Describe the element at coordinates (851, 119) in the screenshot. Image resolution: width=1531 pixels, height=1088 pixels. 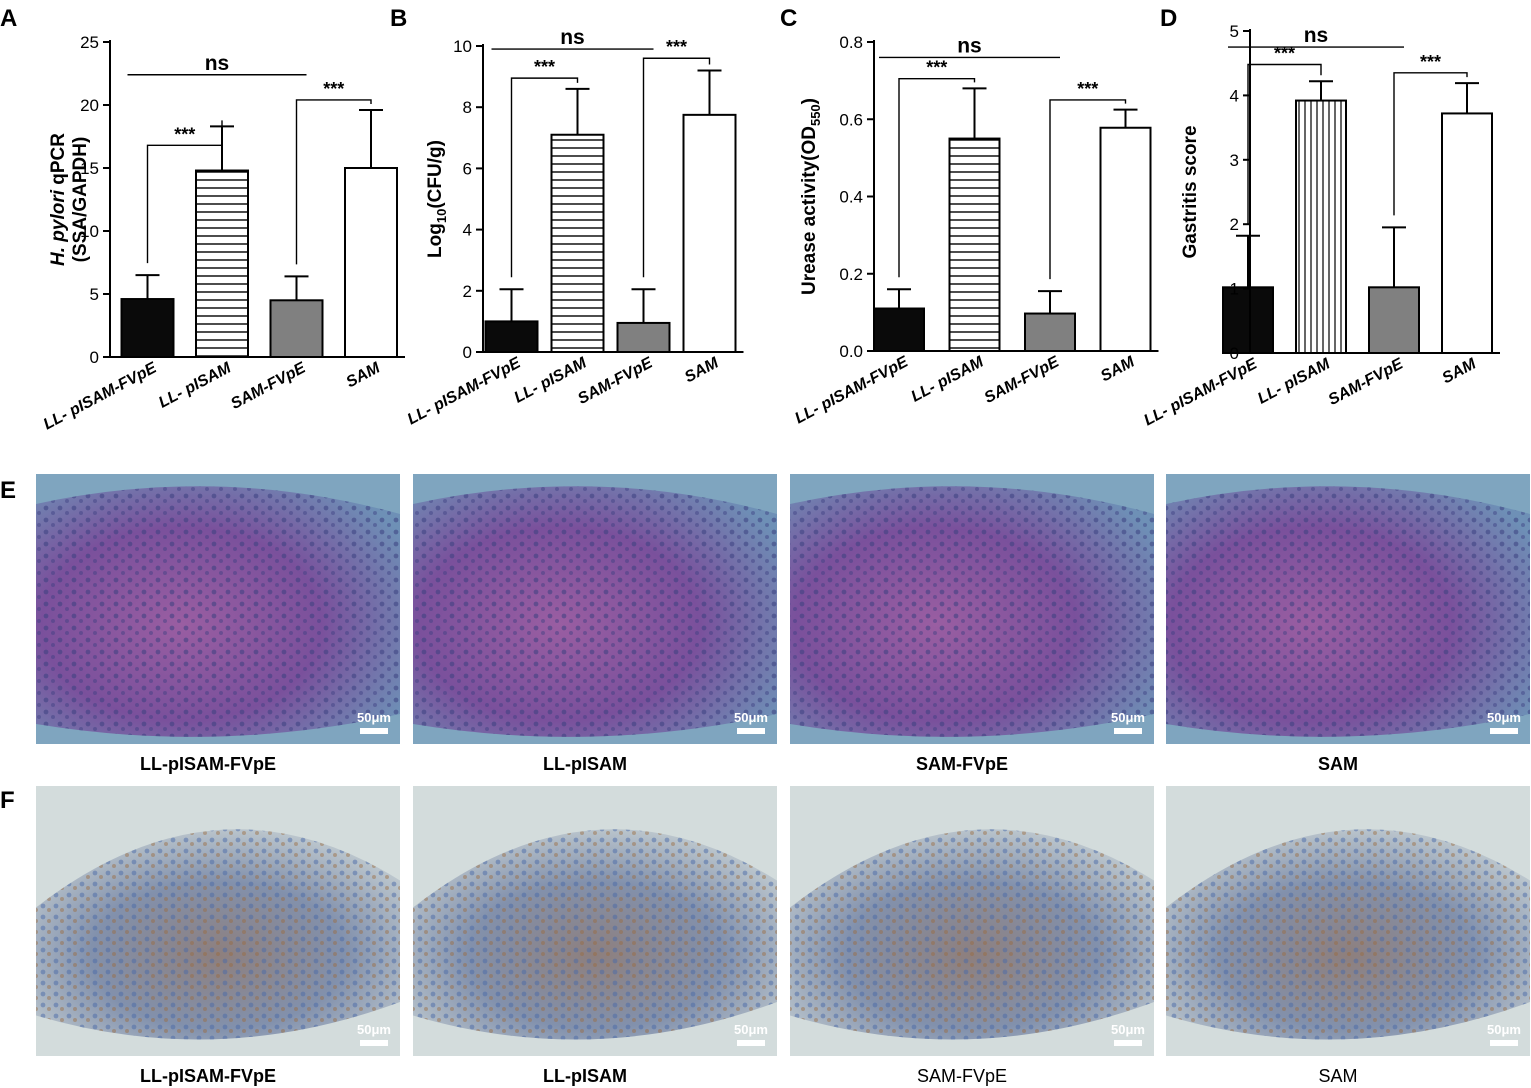
I see `y-tick-label: 0.6` at that location.